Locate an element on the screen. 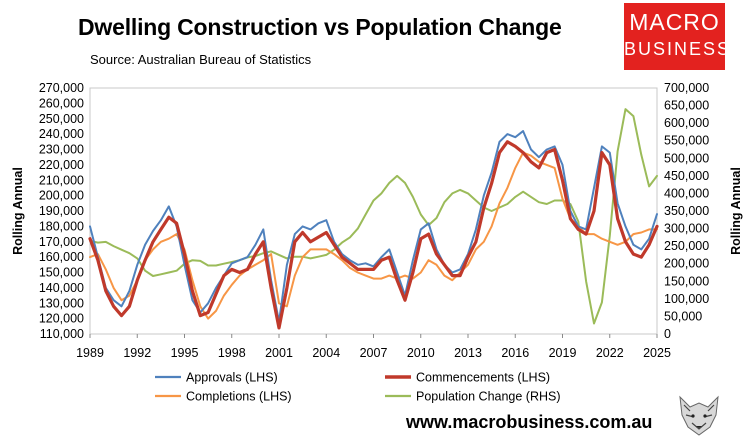  left-axis-tick-label: 130,000 is located at coordinates (61, 303).